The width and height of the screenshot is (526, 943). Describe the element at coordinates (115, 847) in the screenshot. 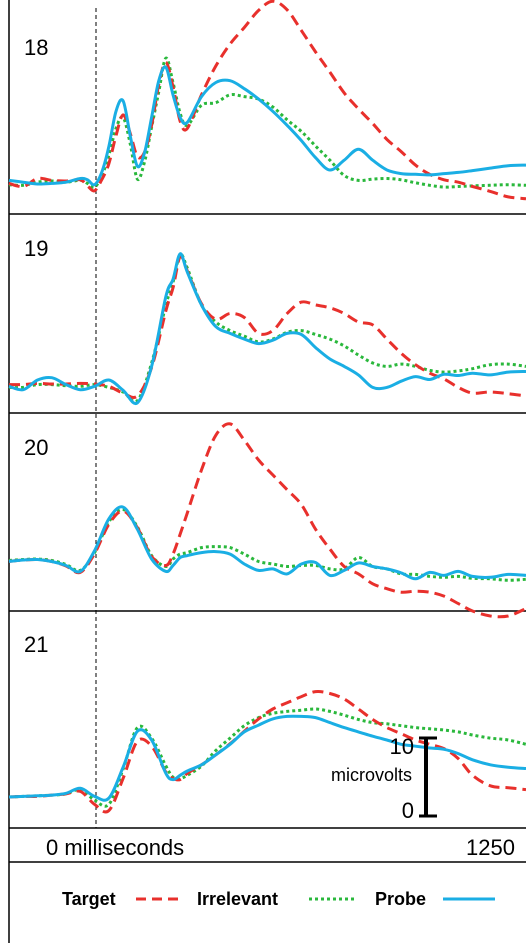

I see `xaxis-start-label: 0 milliseconds` at that location.